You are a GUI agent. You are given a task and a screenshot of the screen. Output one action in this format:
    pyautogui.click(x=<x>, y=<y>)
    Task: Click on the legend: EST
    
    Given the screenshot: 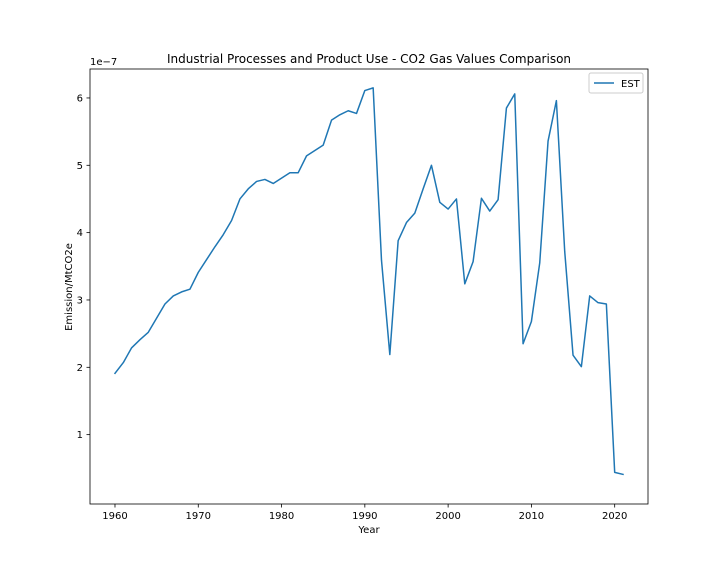 What is the action you would take?
    pyautogui.click(x=616, y=83)
    